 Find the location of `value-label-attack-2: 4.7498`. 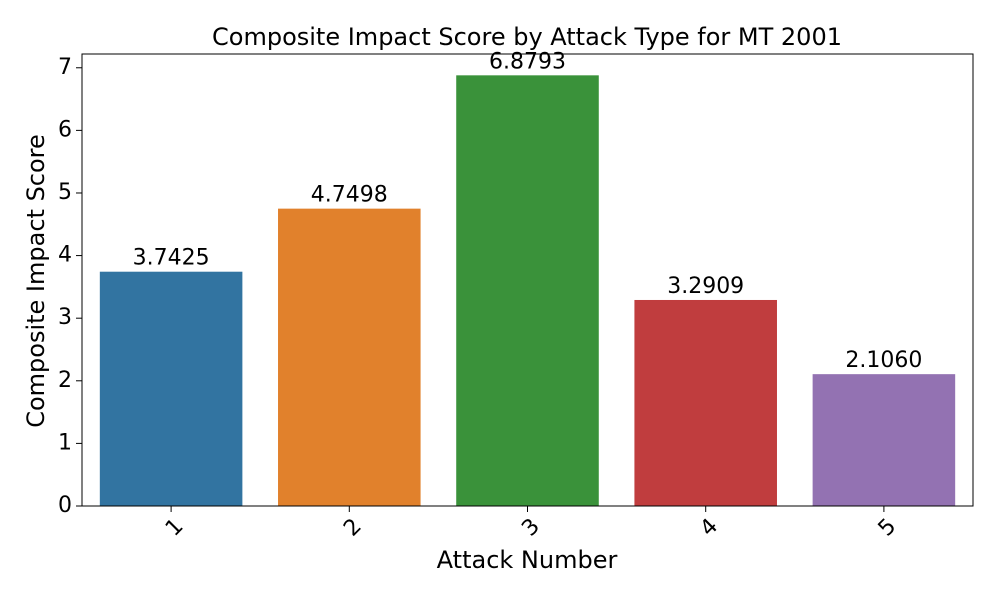

value-label-attack-2: 4.7498 is located at coordinates (349, 195).